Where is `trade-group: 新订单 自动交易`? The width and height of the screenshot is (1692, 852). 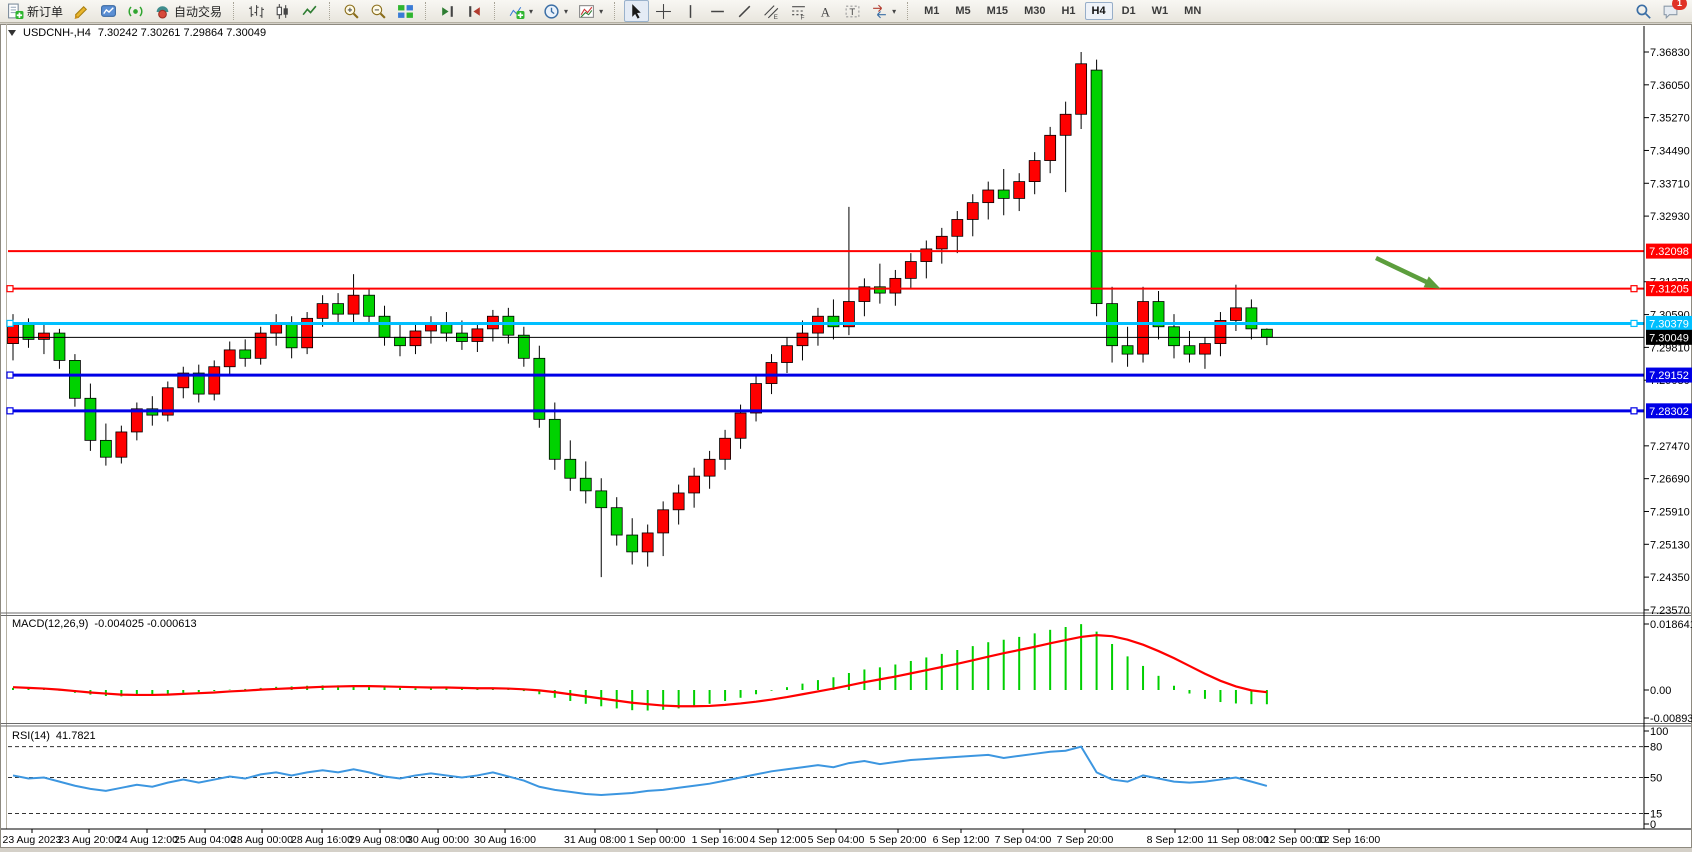 trade-group: 新订单 自动交易 is located at coordinates (114, 11).